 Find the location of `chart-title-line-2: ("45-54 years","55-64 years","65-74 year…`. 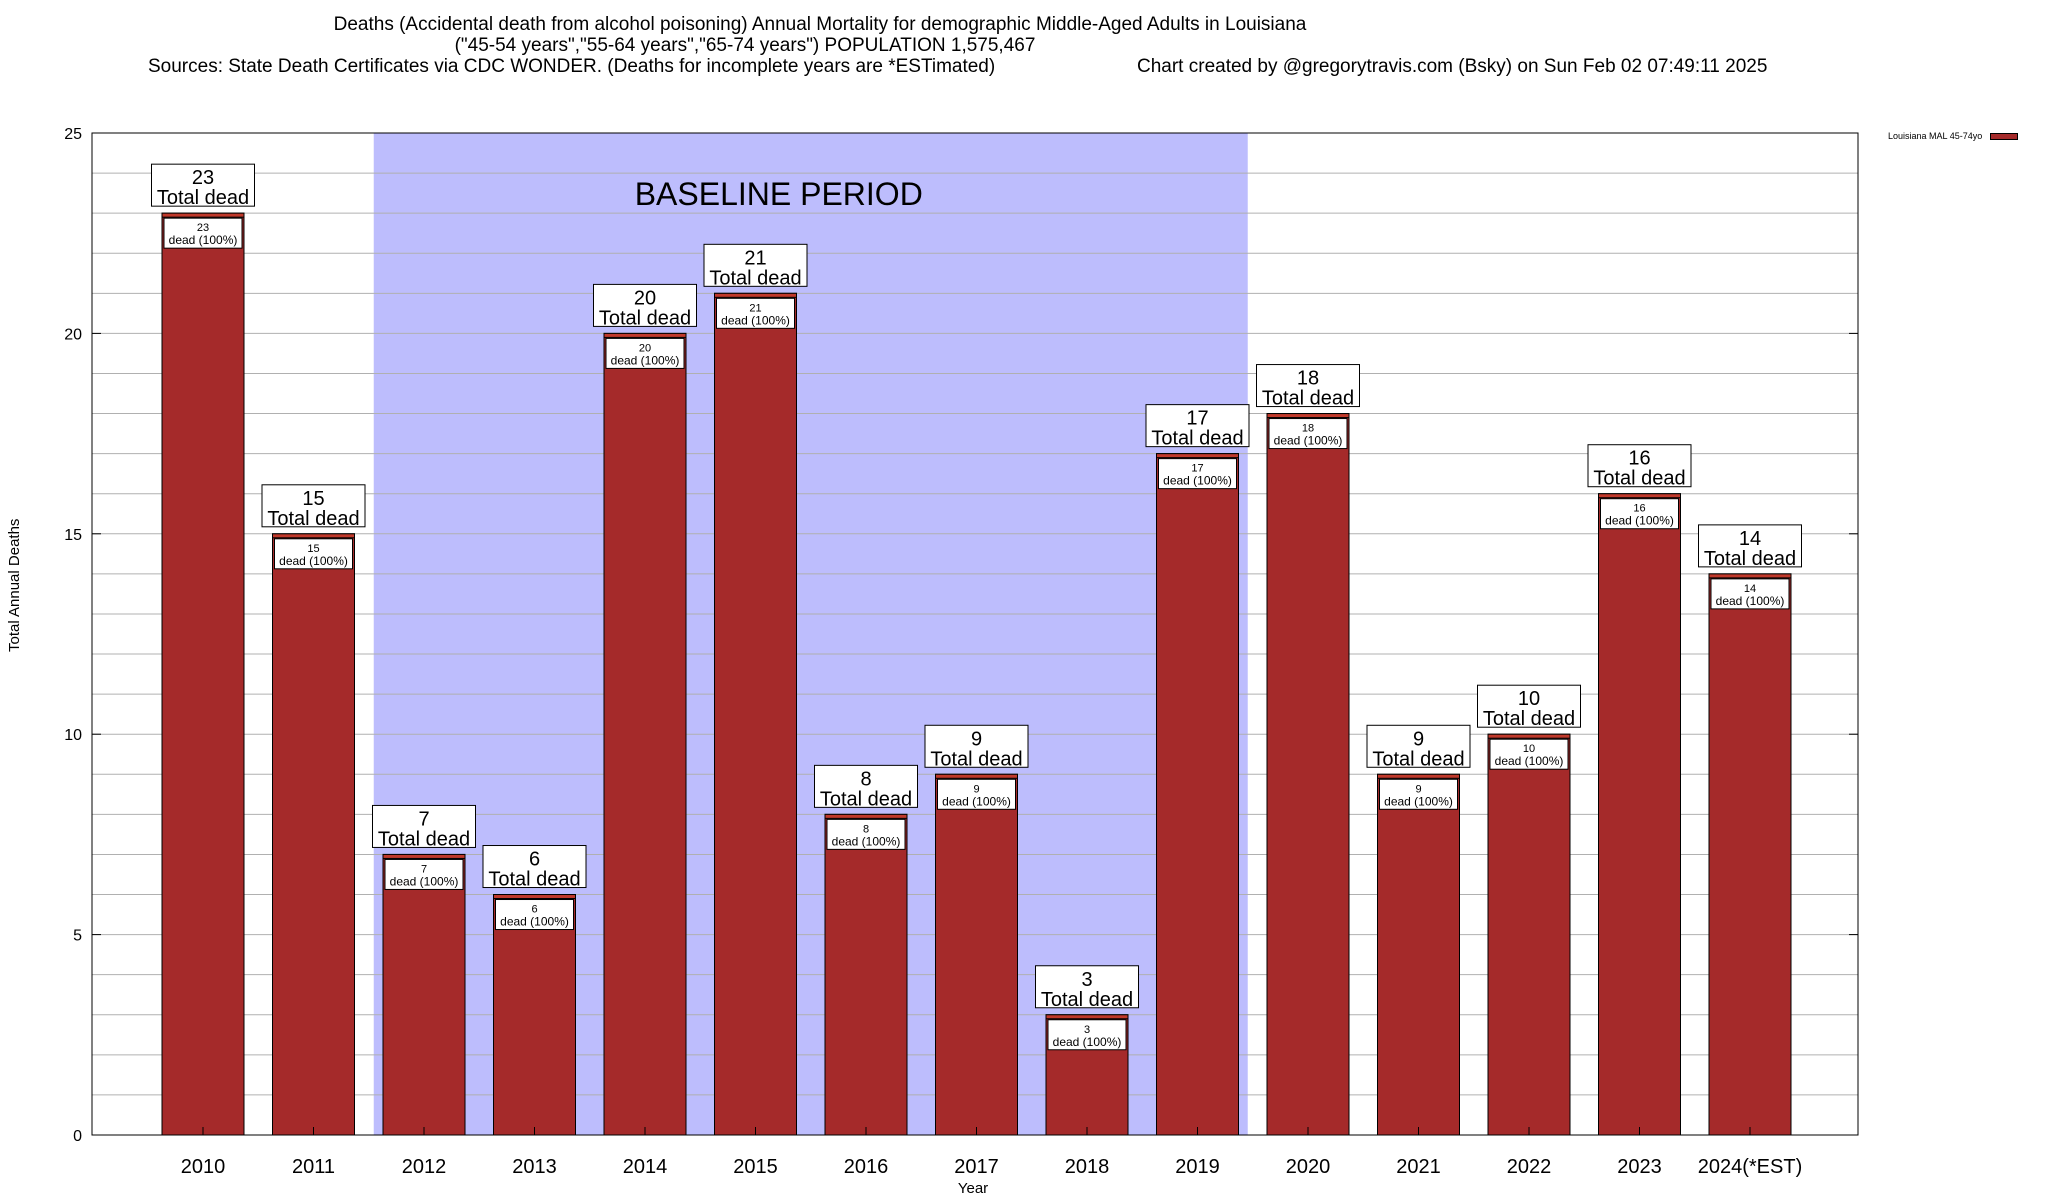

chart-title-line-2: ("45-54 years","55-64 years","65-74 year… is located at coordinates (745, 45).